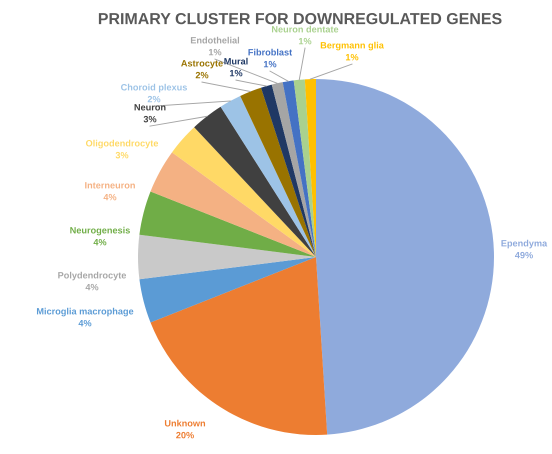 The width and height of the screenshot is (552, 454). I want to click on slice-label: Microglia macrophage, so click(85, 312).